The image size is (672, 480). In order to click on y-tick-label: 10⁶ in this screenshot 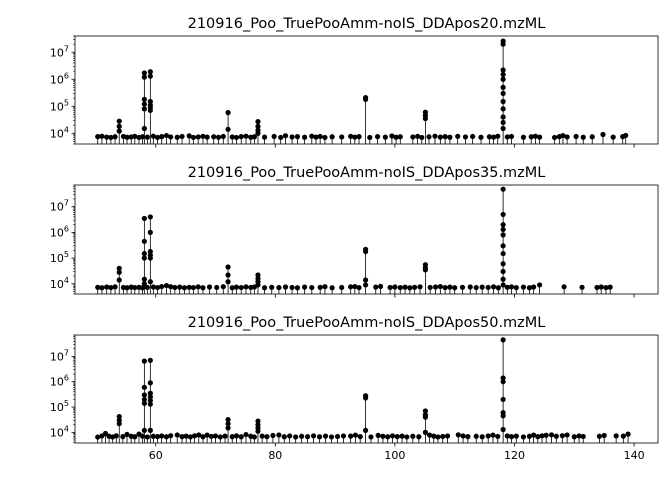, I will do `click(59, 381)`.